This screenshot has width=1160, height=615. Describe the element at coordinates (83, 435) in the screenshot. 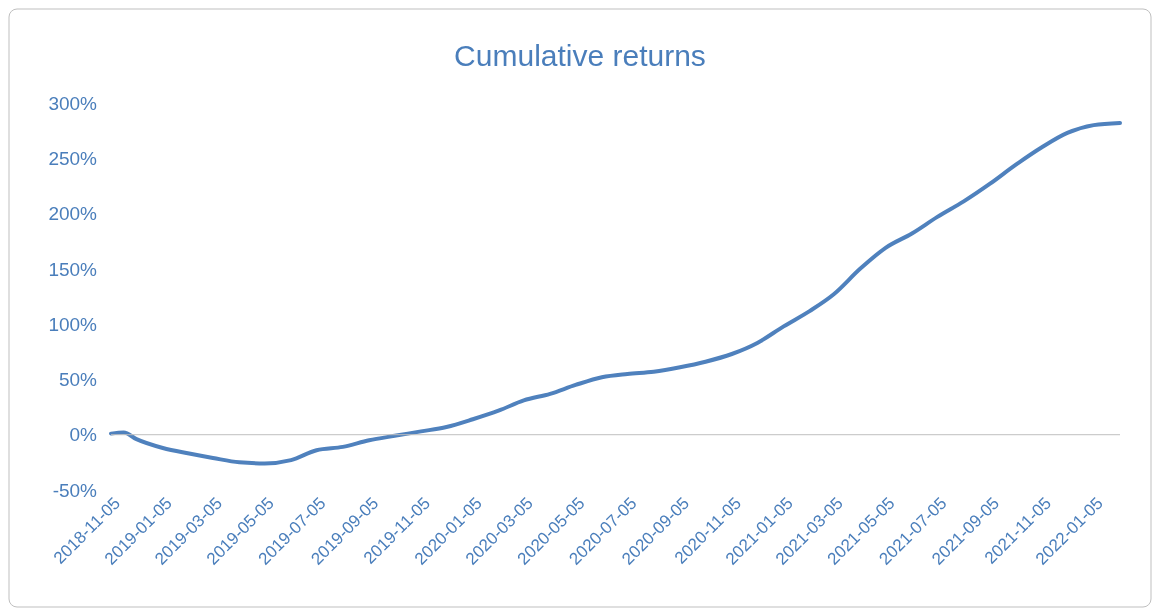

I see `y-tick-label: 0%` at that location.